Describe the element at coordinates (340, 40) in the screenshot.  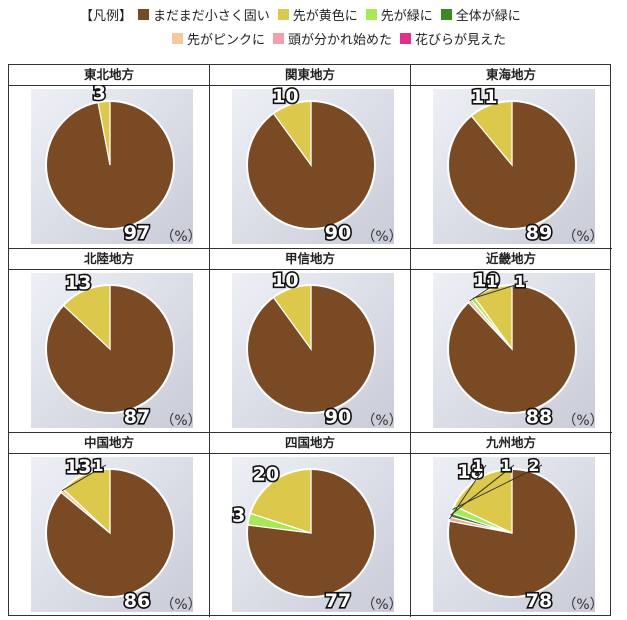
I see `legend-label-5: 頭が分かれ始めた` at that location.